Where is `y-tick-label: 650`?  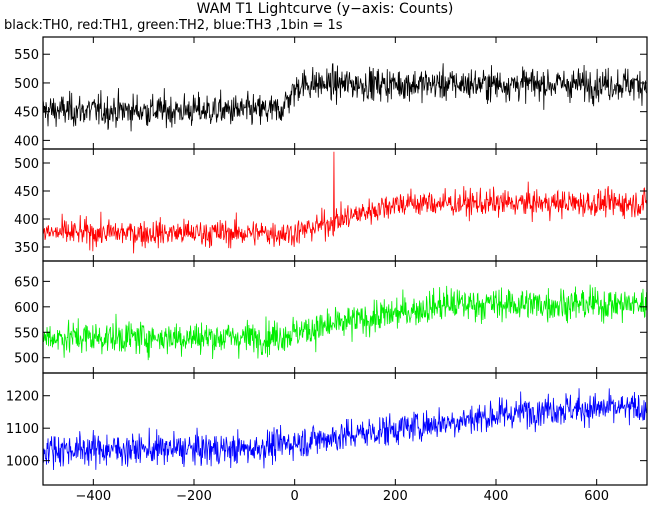
y-tick-label: 650 is located at coordinates (26, 282).